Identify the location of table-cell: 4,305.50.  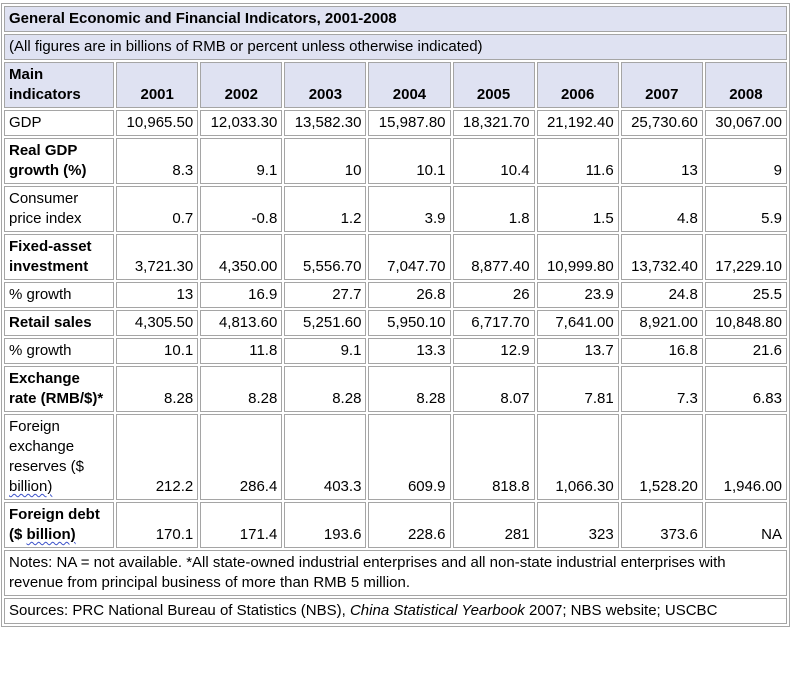
(157, 323).